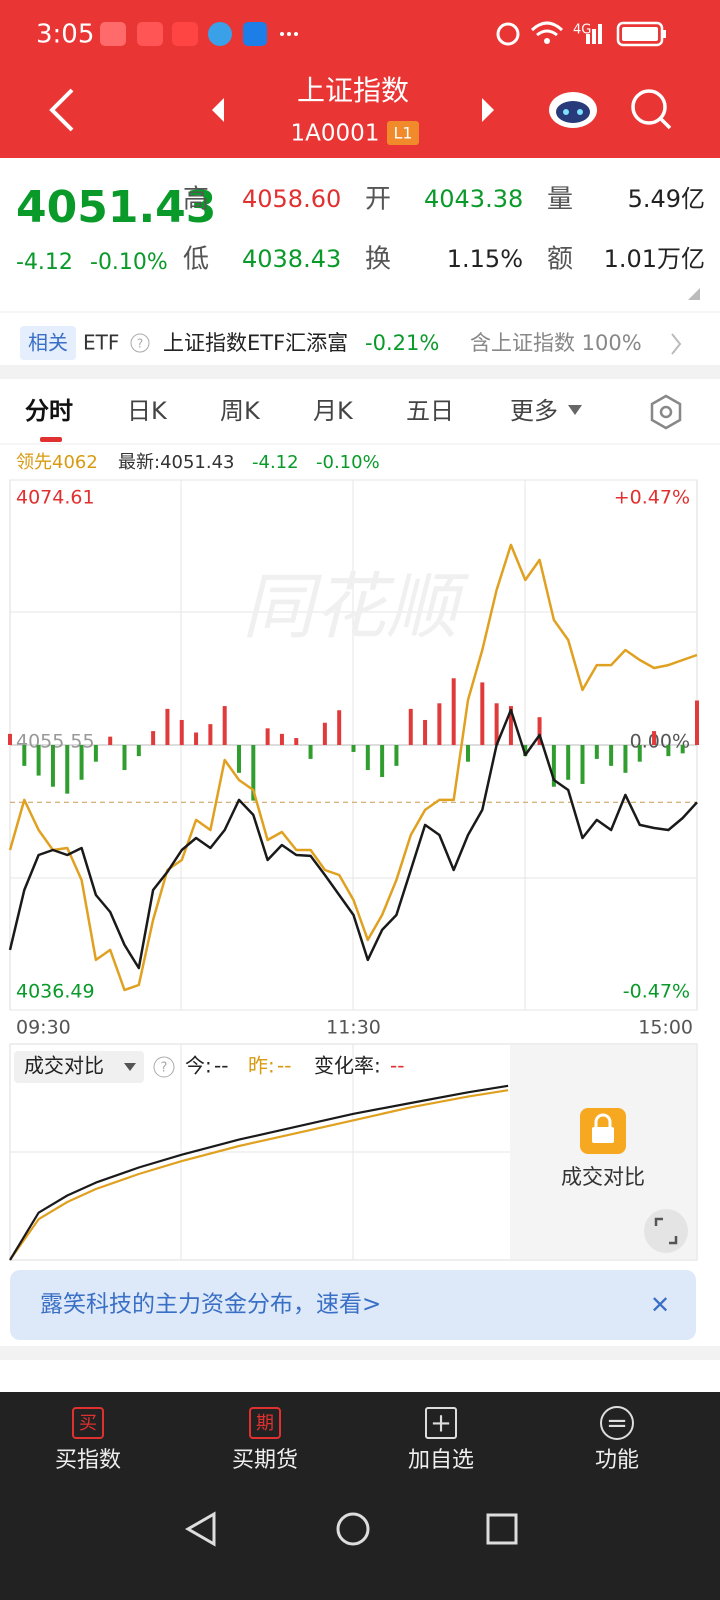 This screenshot has height=1600, width=720. What do you see at coordinates (44, 262) in the screenshot?
I see `change: -4.12` at bounding box center [44, 262].